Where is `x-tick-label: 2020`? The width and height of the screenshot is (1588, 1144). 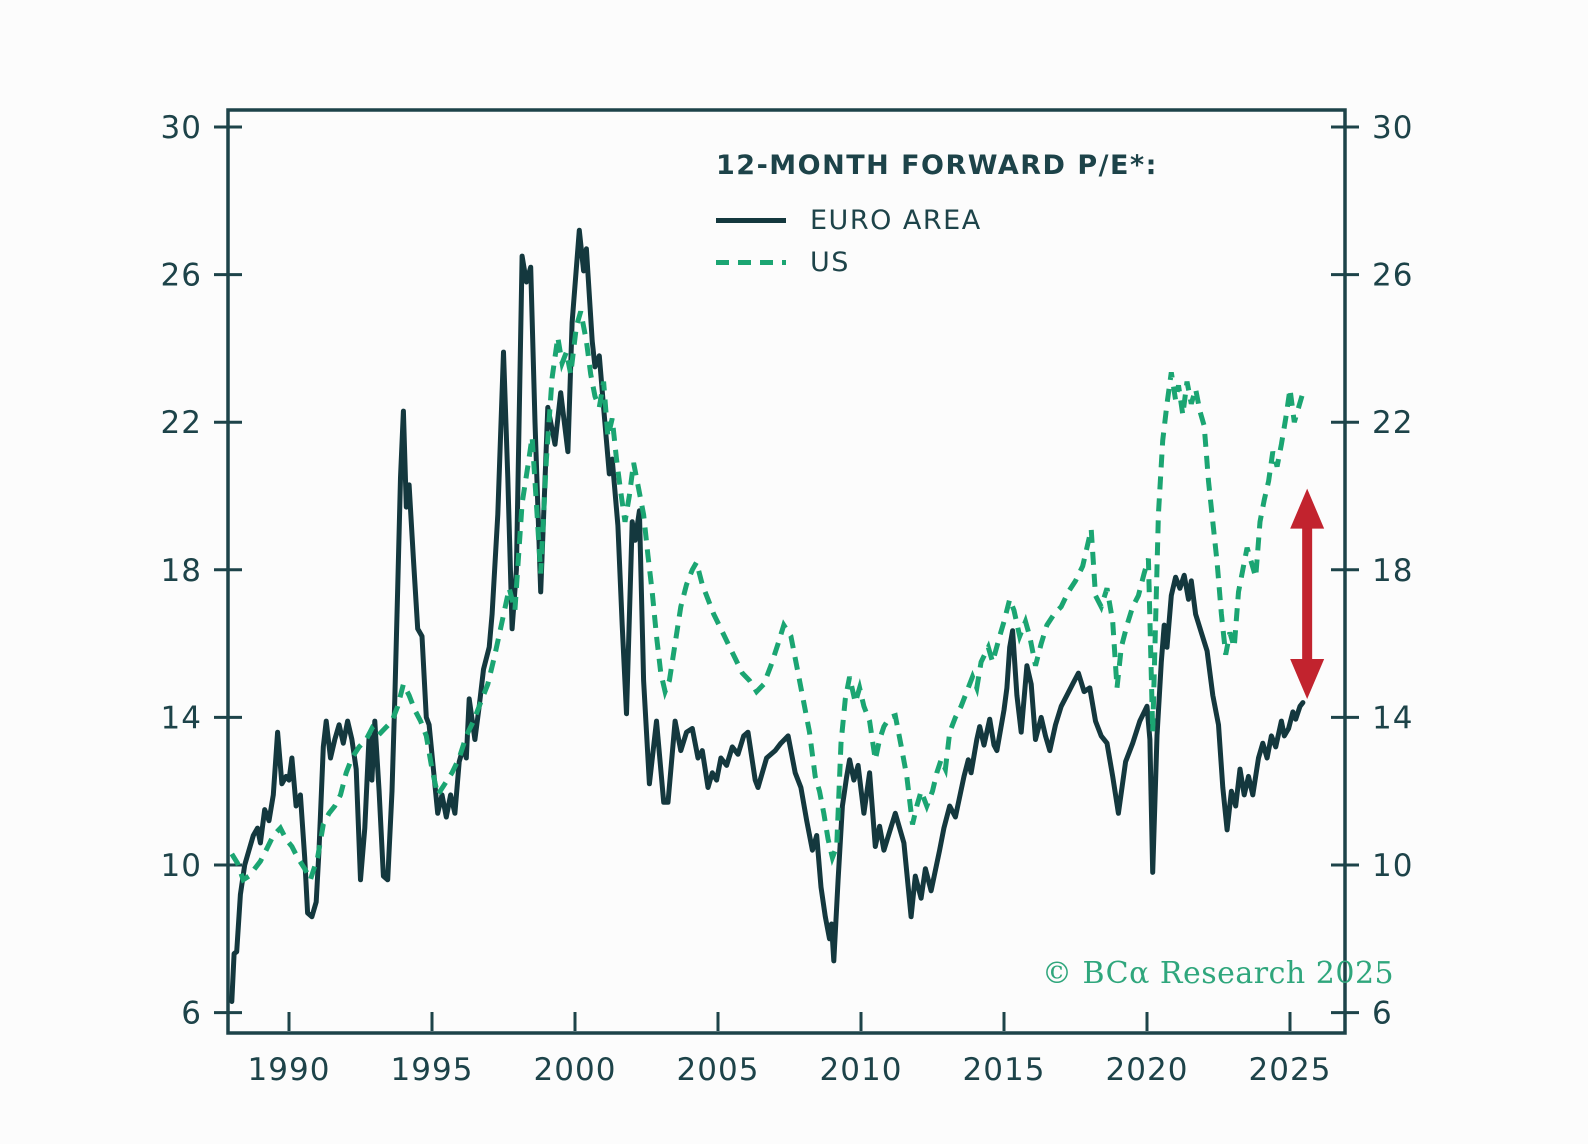 x-tick-label: 2020 is located at coordinates (1147, 1070).